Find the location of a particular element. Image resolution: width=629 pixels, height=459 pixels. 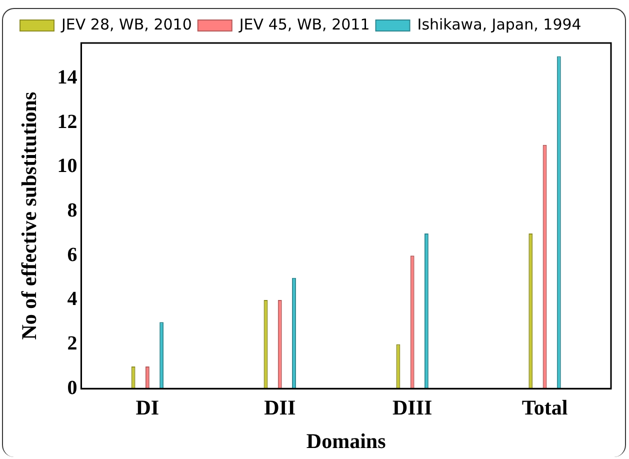

y-tick-label: 6 is located at coordinates (72, 255).